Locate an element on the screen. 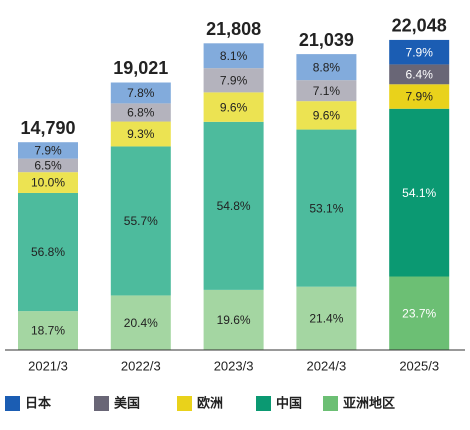  total-label: 21,039 is located at coordinates (326, 40).